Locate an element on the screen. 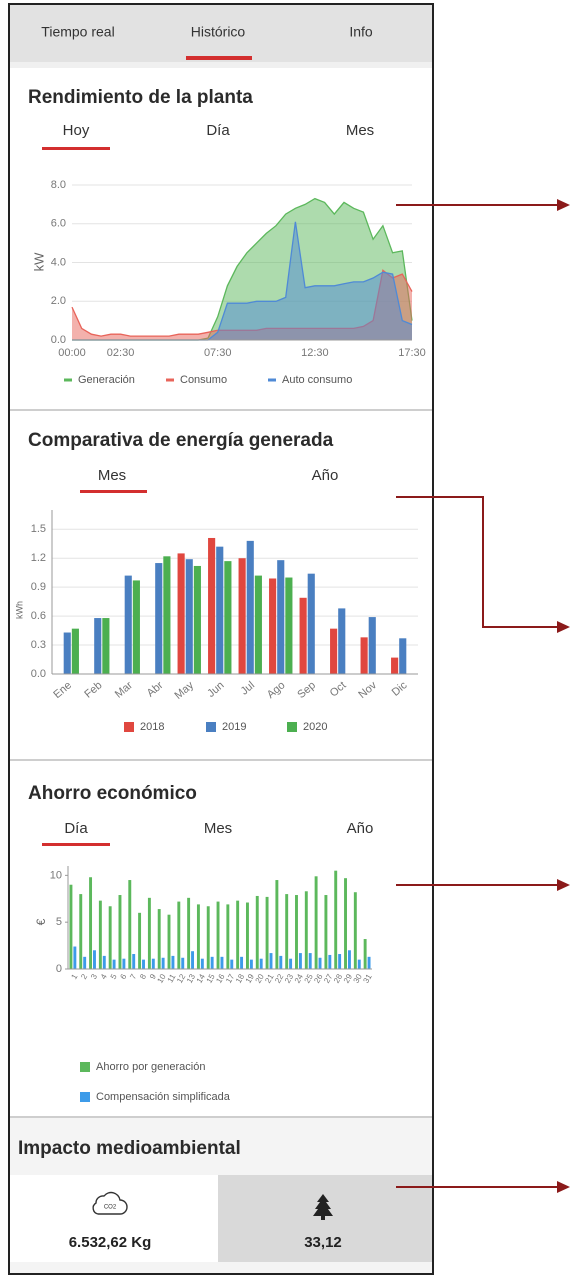  y-tick-label: 0 is located at coordinates (59, 969).